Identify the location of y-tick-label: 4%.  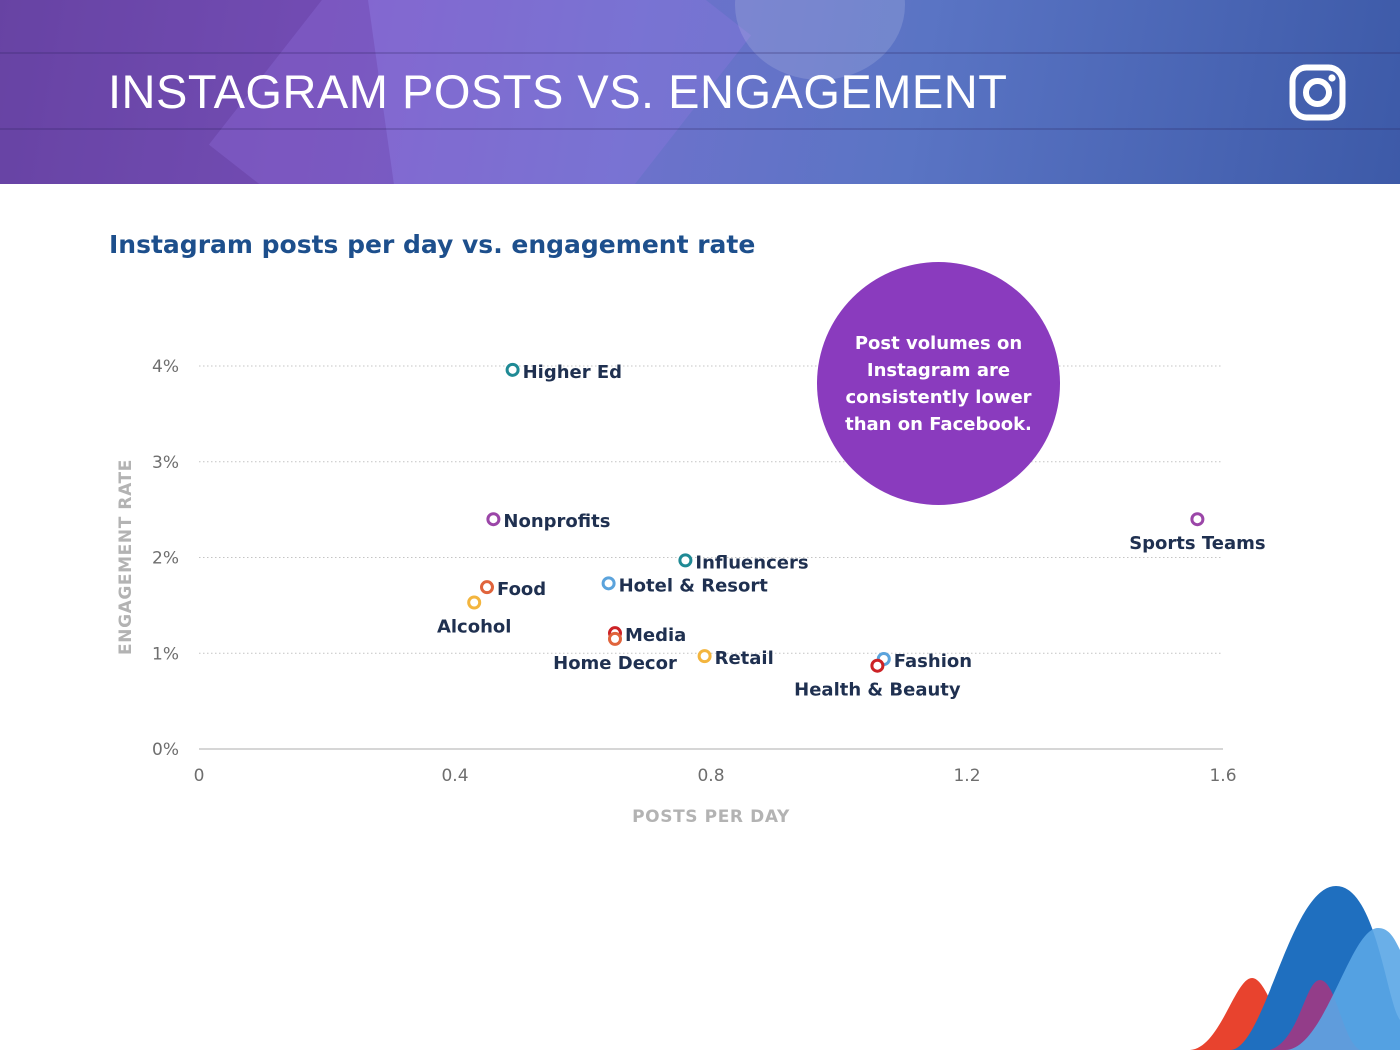
(165, 367).